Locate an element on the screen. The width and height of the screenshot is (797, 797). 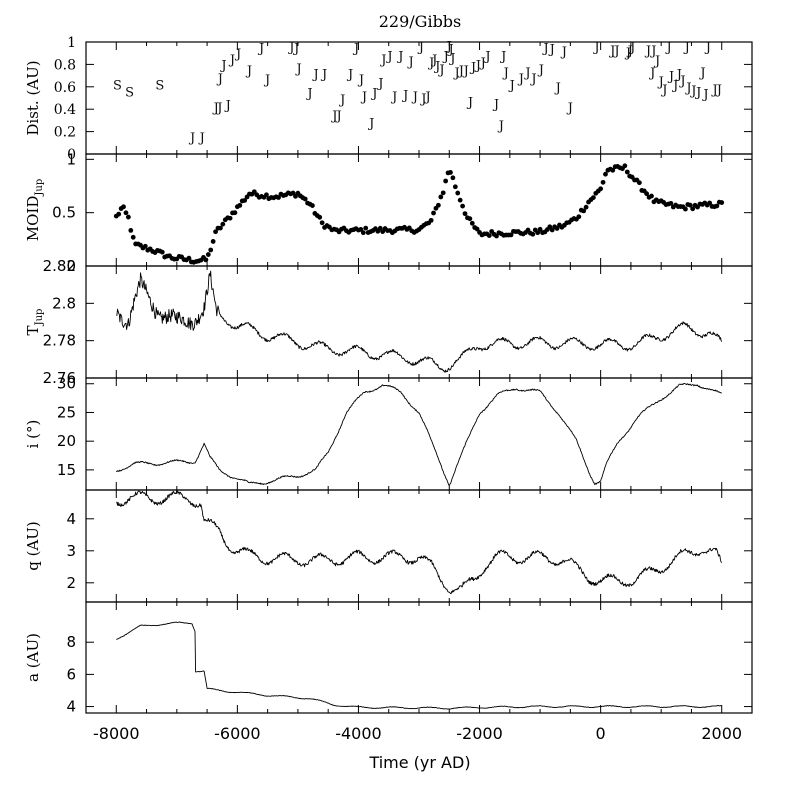
y-tick-label: 1 is located at coordinates (71, 159).